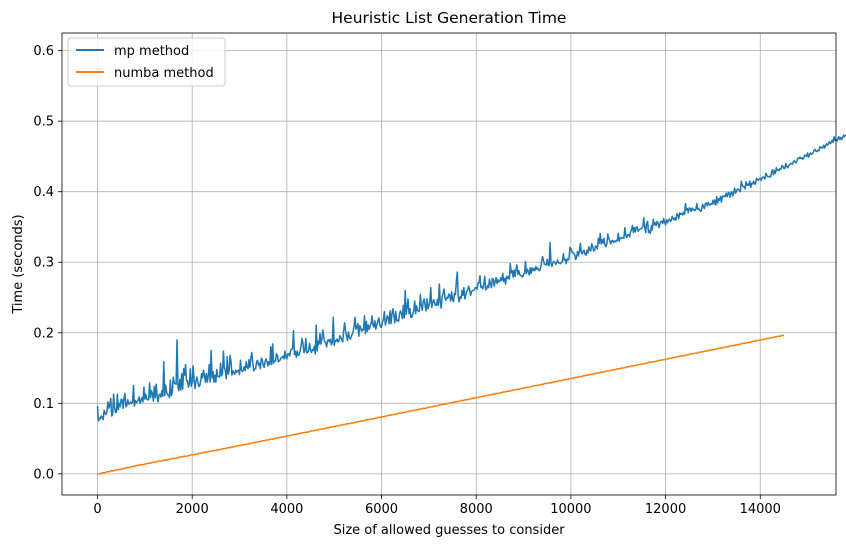  Describe the element at coordinates (665, 509) in the screenshot. I see `x-tick-label: 12000` at that location.